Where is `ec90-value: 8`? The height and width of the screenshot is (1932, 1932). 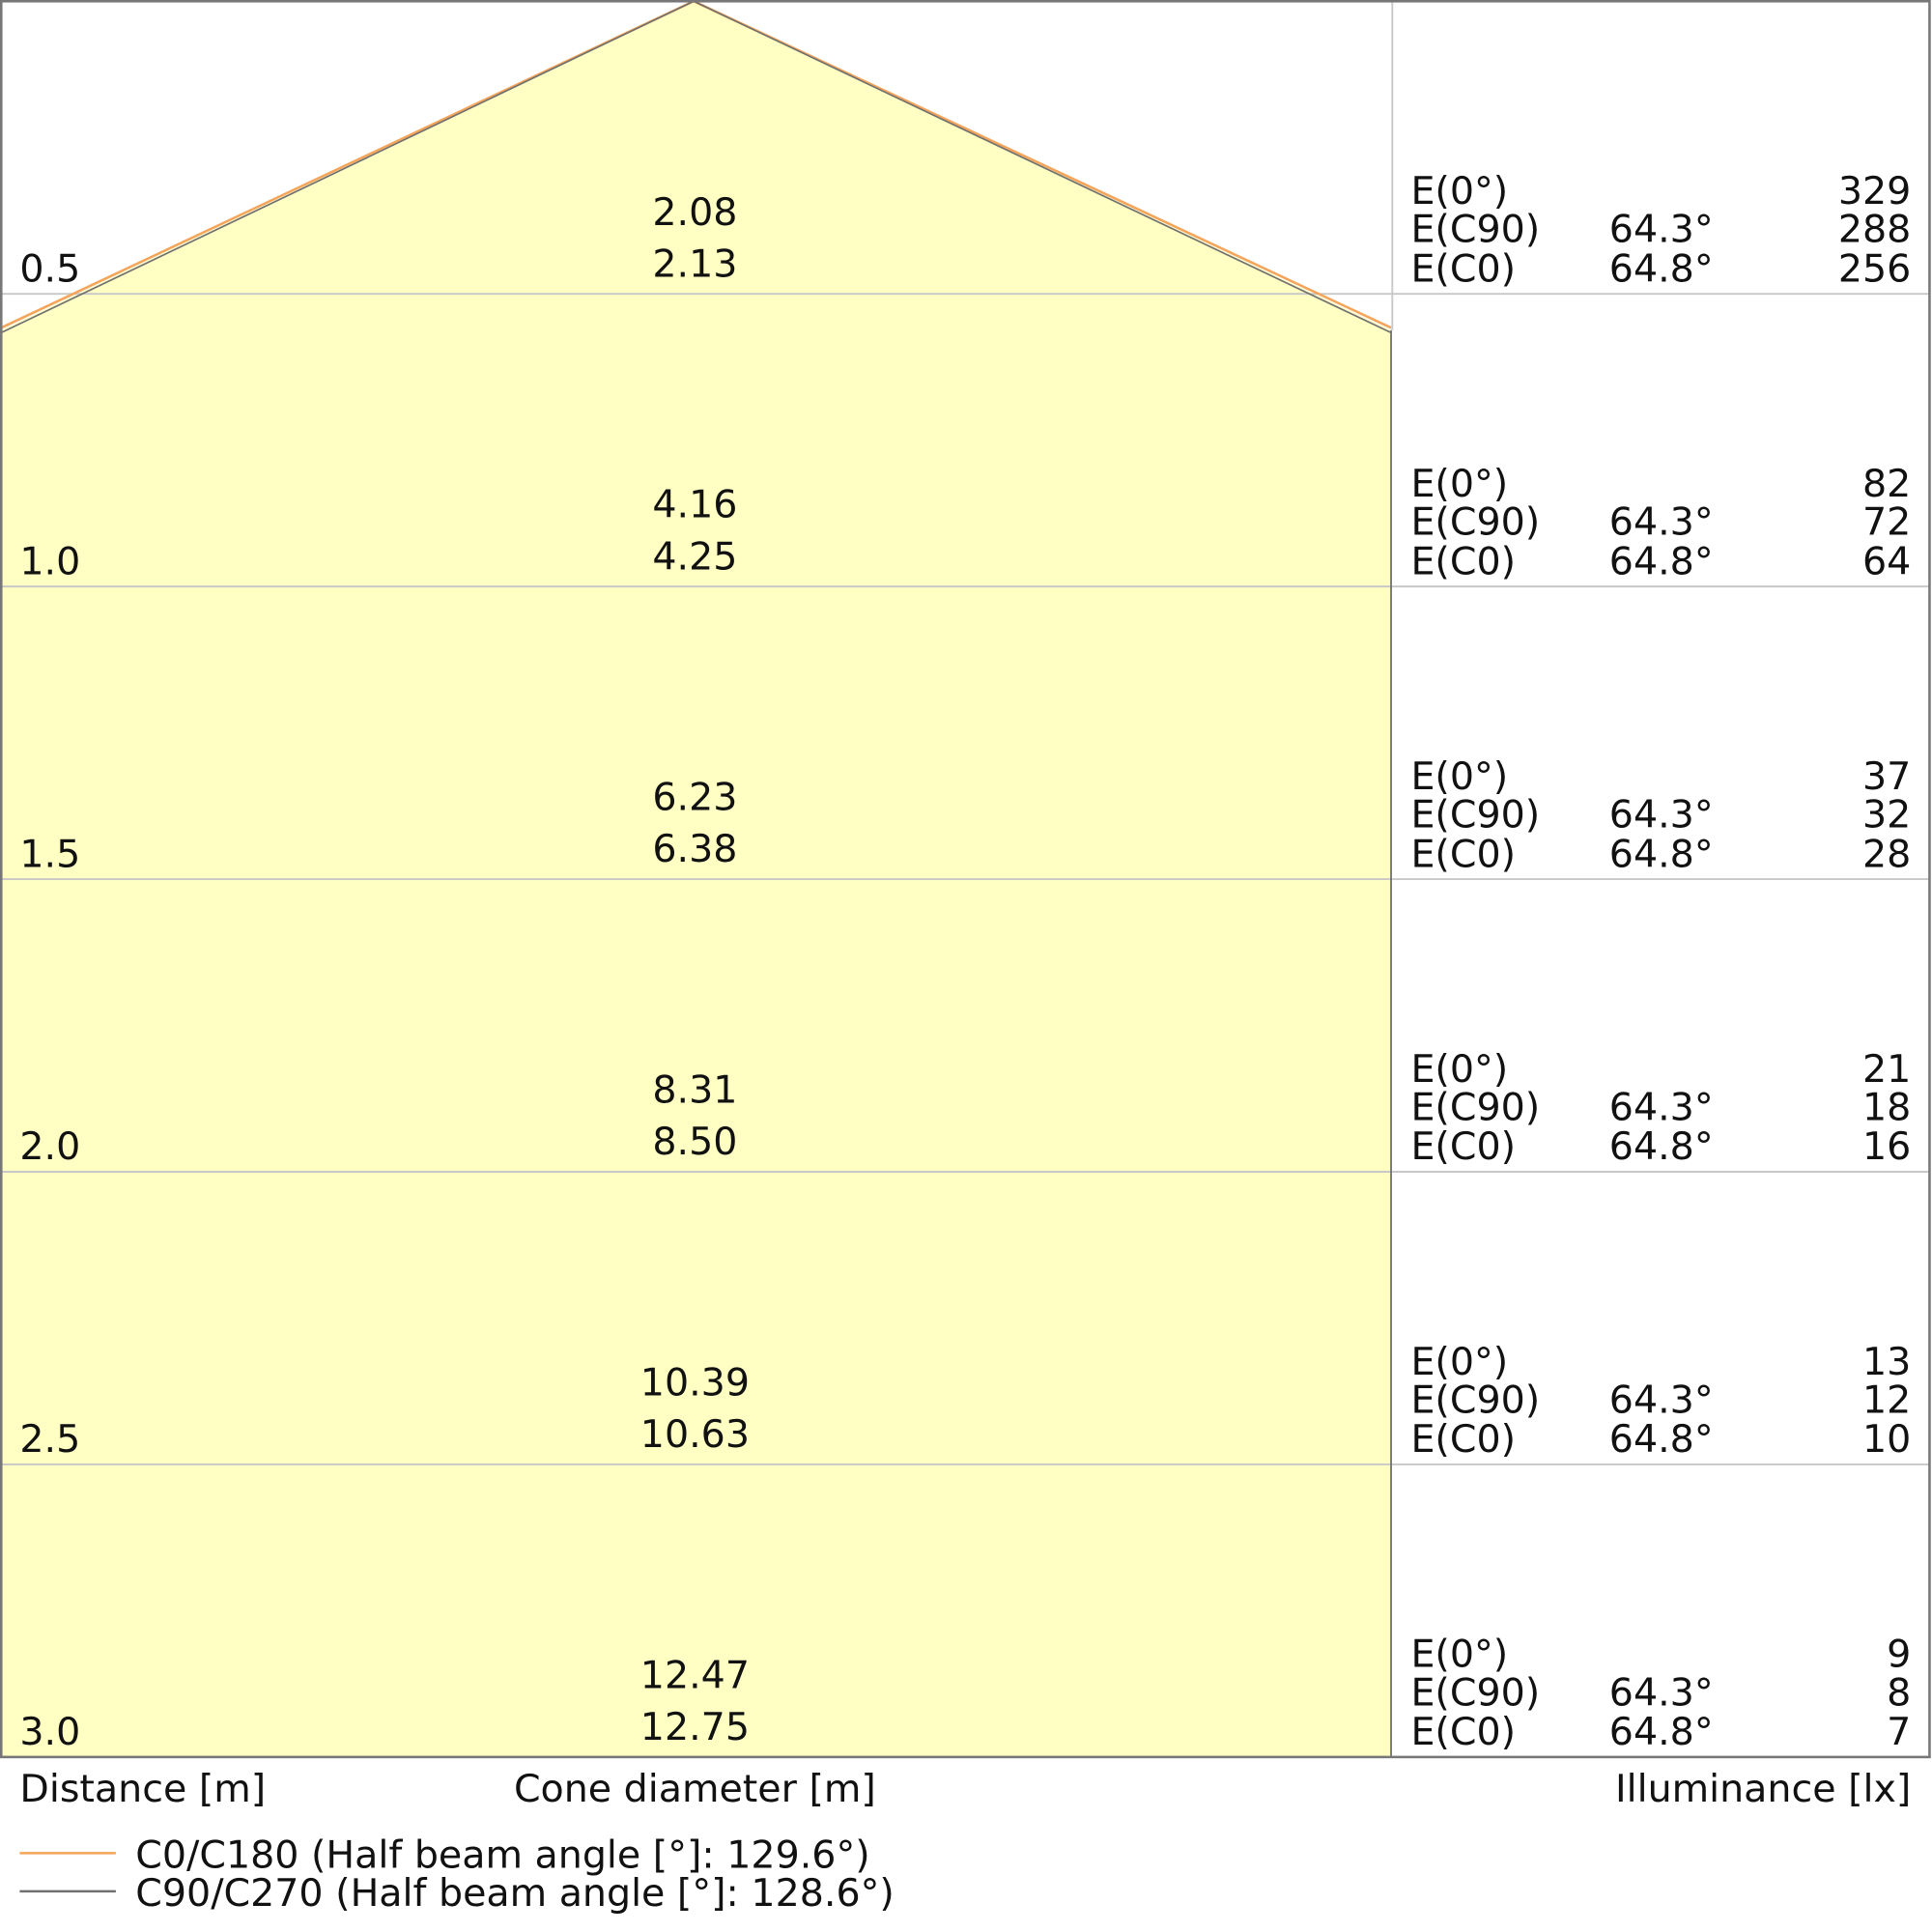
ec90-value: 8 is located at coordinates (1899, 1692).